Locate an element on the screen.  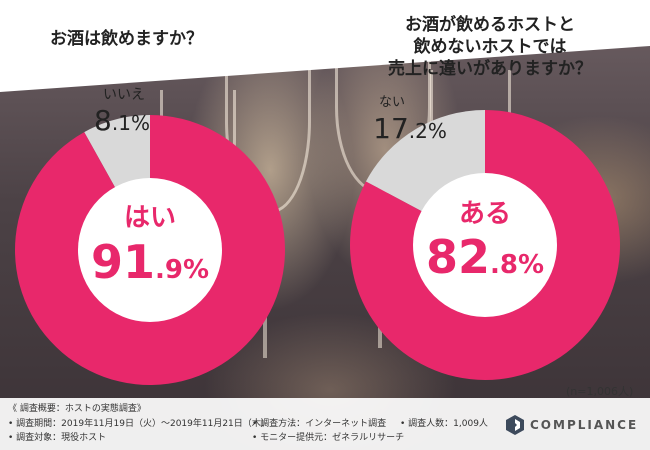
center-value-1-dec: .9% is located at coordinates (182, 270).